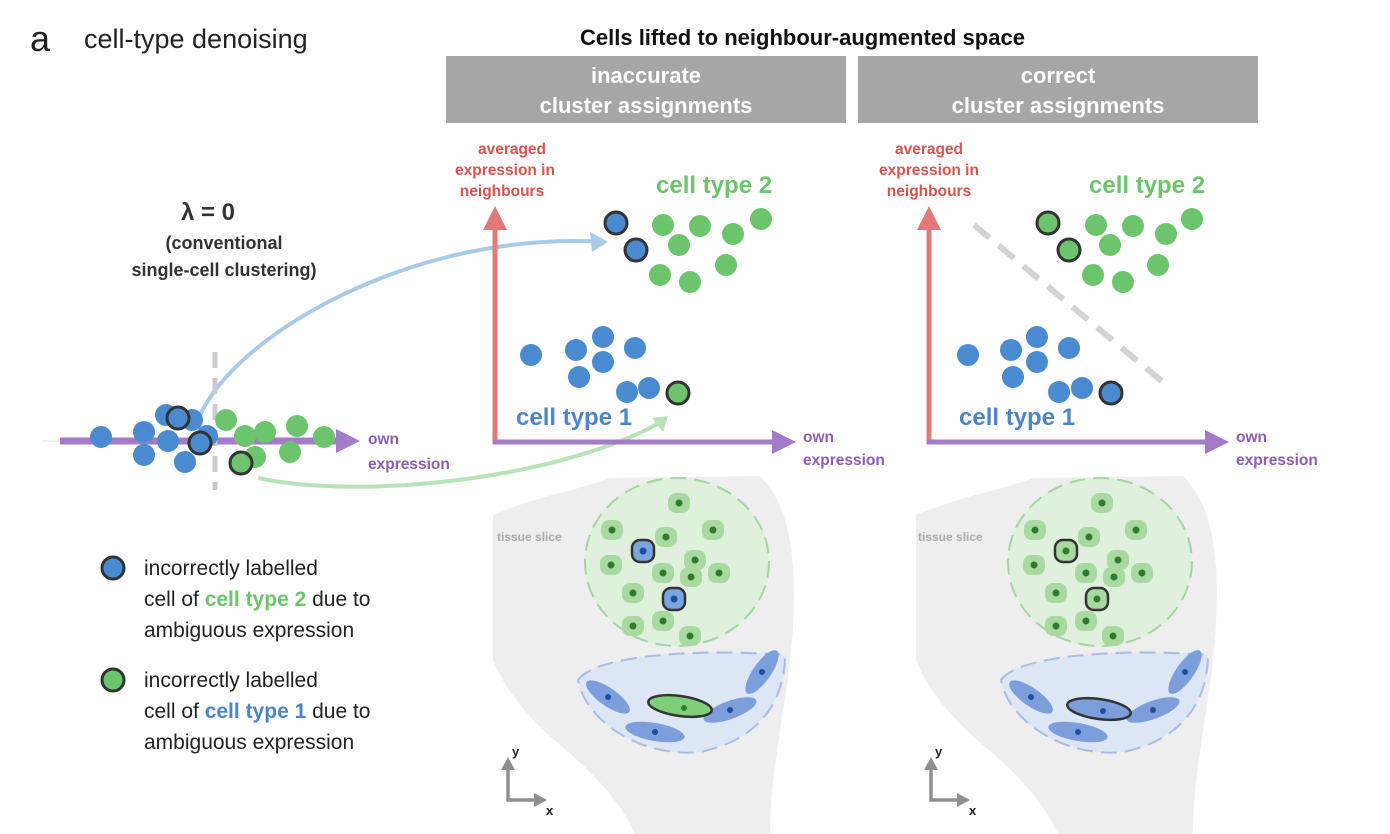 The width and height of the screenshot is (1390, 834). Describe the element at coordinates (231, 568) in the screenshot. I see `legend-1-line1: incorrectly labelled` at that location.